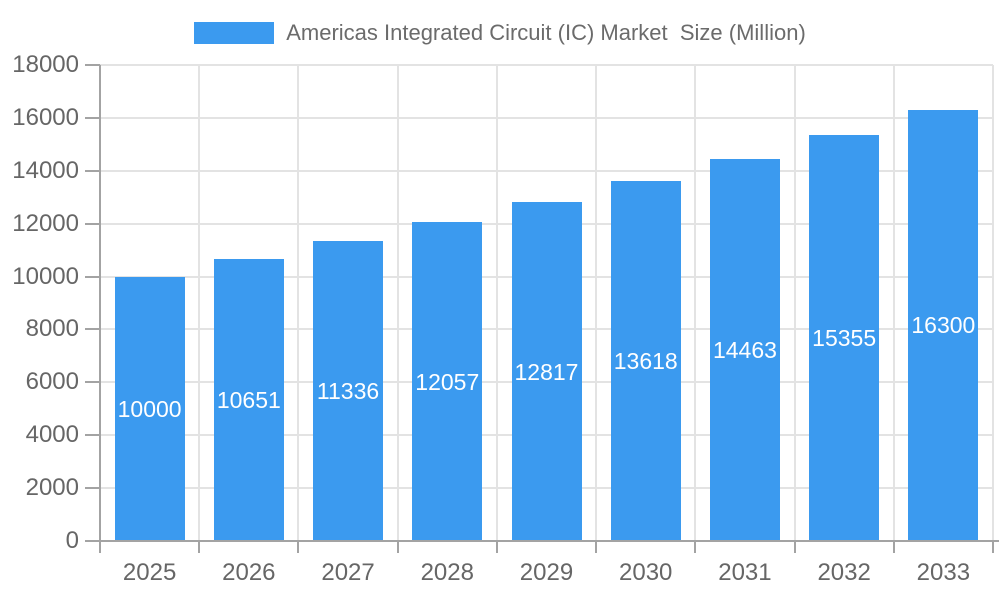 This screenshot has height=600, width=1000. What do you see at coordinates (52, 488) in the screenshot?
I see `y-tick-label: 2000` at bounding box center [52, 488].